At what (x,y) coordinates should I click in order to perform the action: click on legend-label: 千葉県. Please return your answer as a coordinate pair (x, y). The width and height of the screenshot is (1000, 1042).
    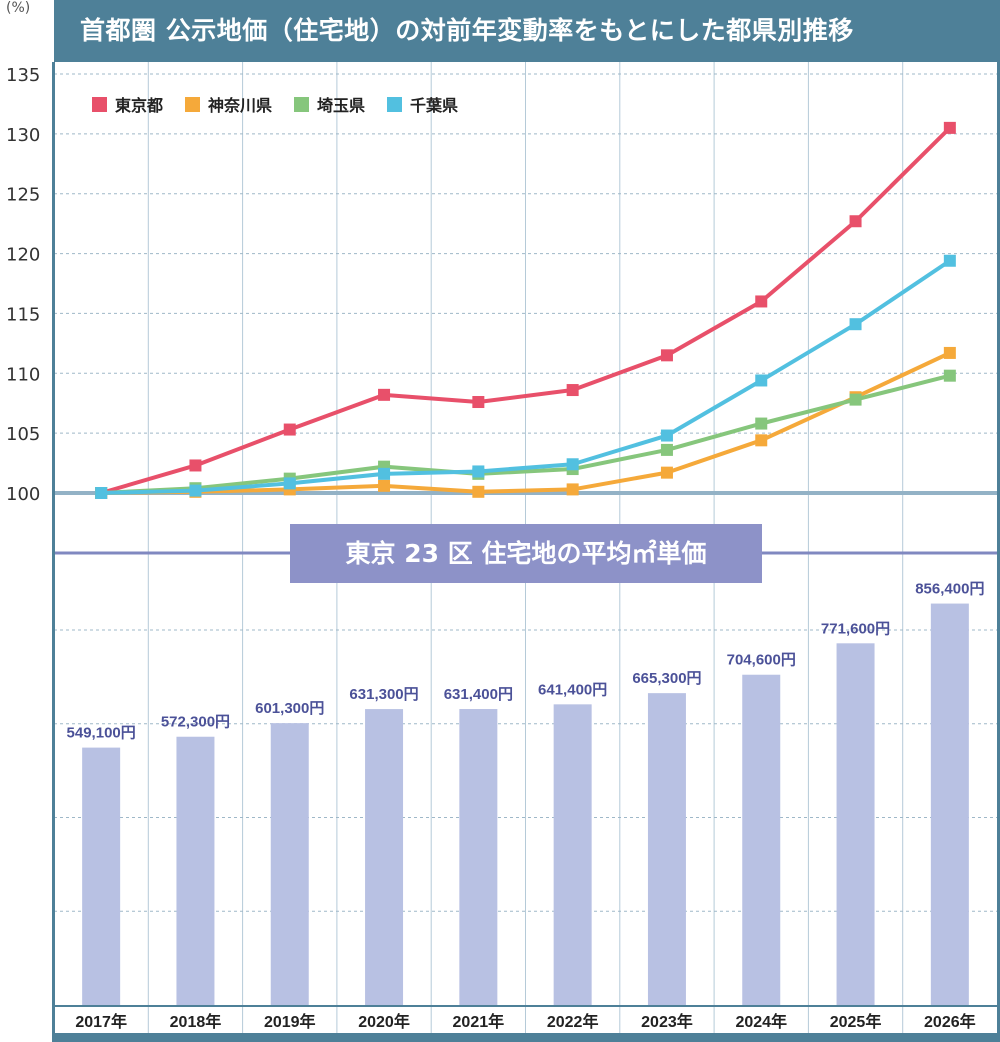
    Looking at the image, I should click on (434, 105).